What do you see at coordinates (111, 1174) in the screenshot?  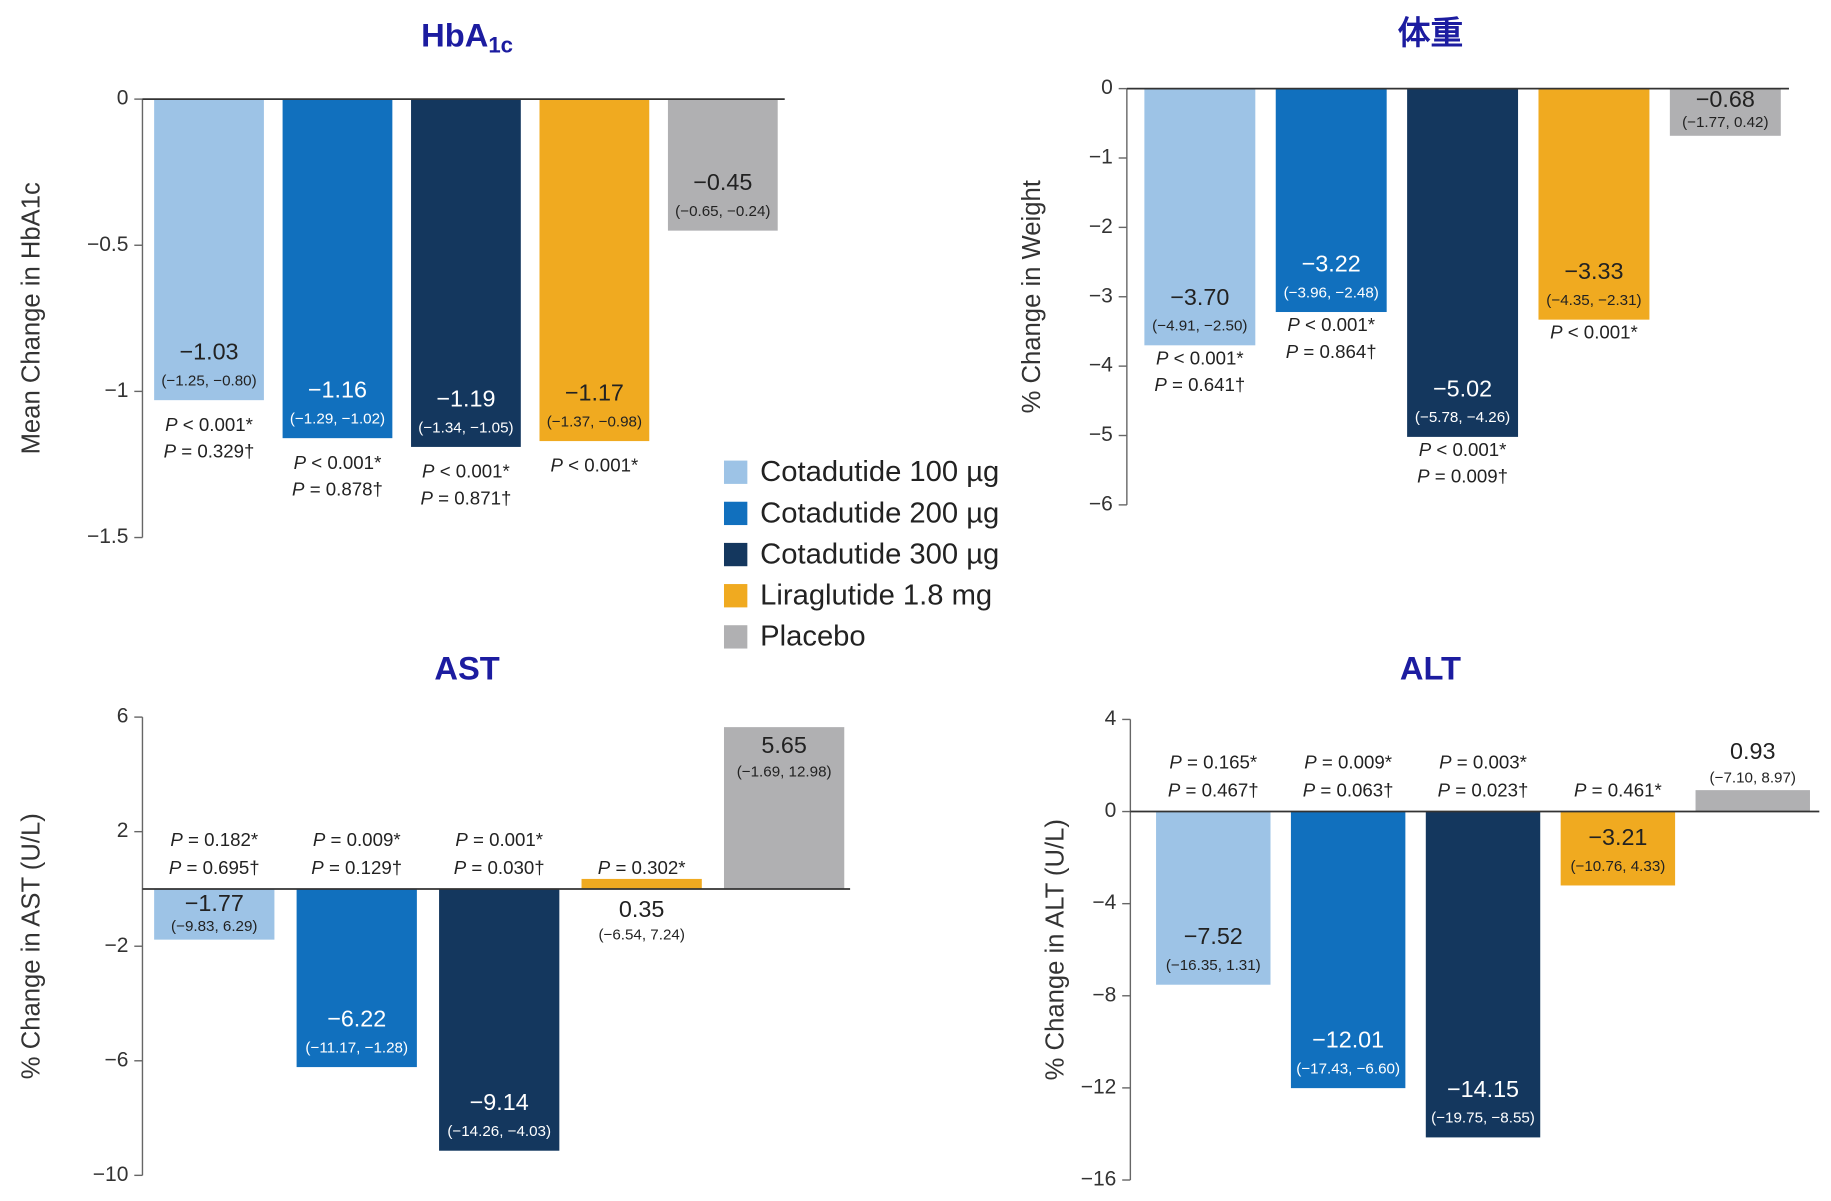 I see `y-tick-label: −10` at bounding box center [111, 1174].